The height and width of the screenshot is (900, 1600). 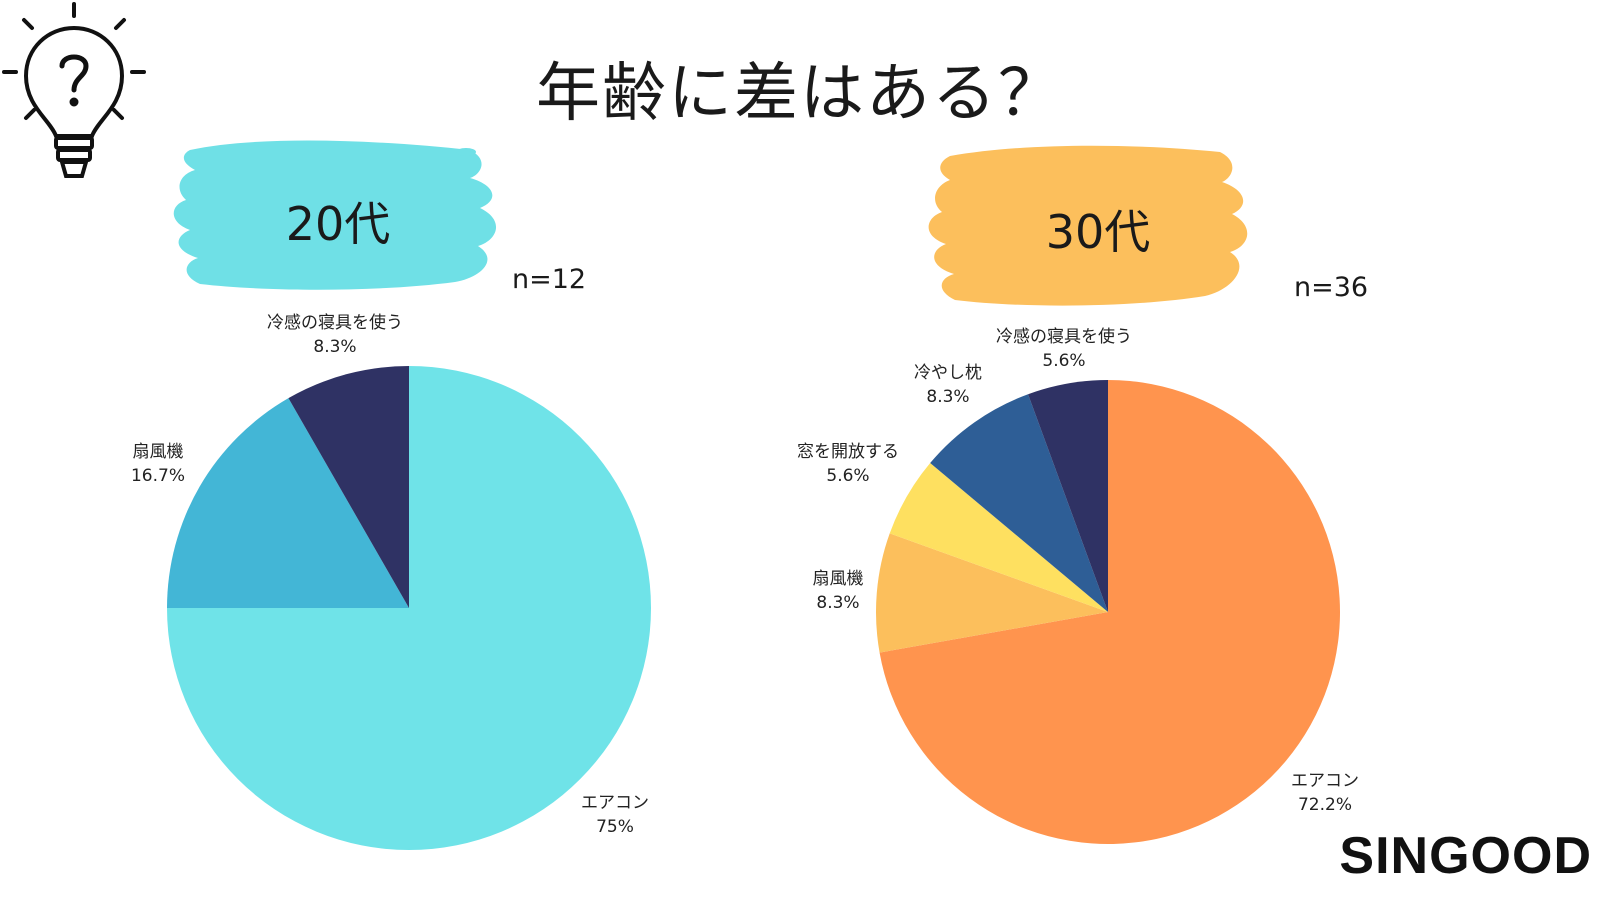 What do you see at coordinates (615, 827) in the screenshot?
I see `slice-value-label: 75%` at bounding box center [615, 827].